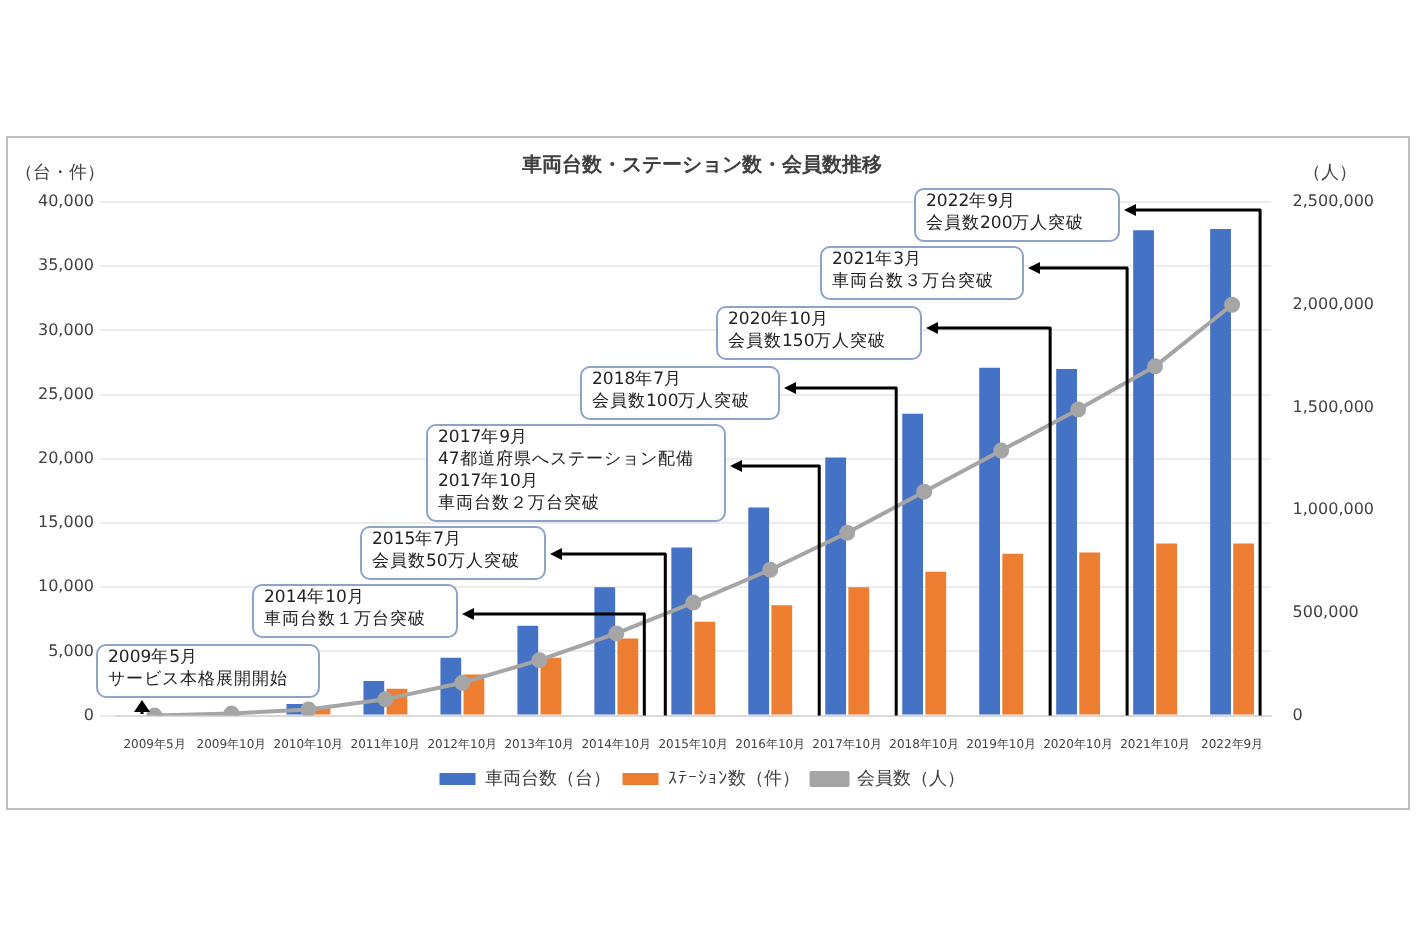 The height and width of the screenshot is (948, 1420). What do you see at coordinates (60, 172) in the screenshot?
I see `y-axis-title: （台・件）` at bounding box center [60, 172].